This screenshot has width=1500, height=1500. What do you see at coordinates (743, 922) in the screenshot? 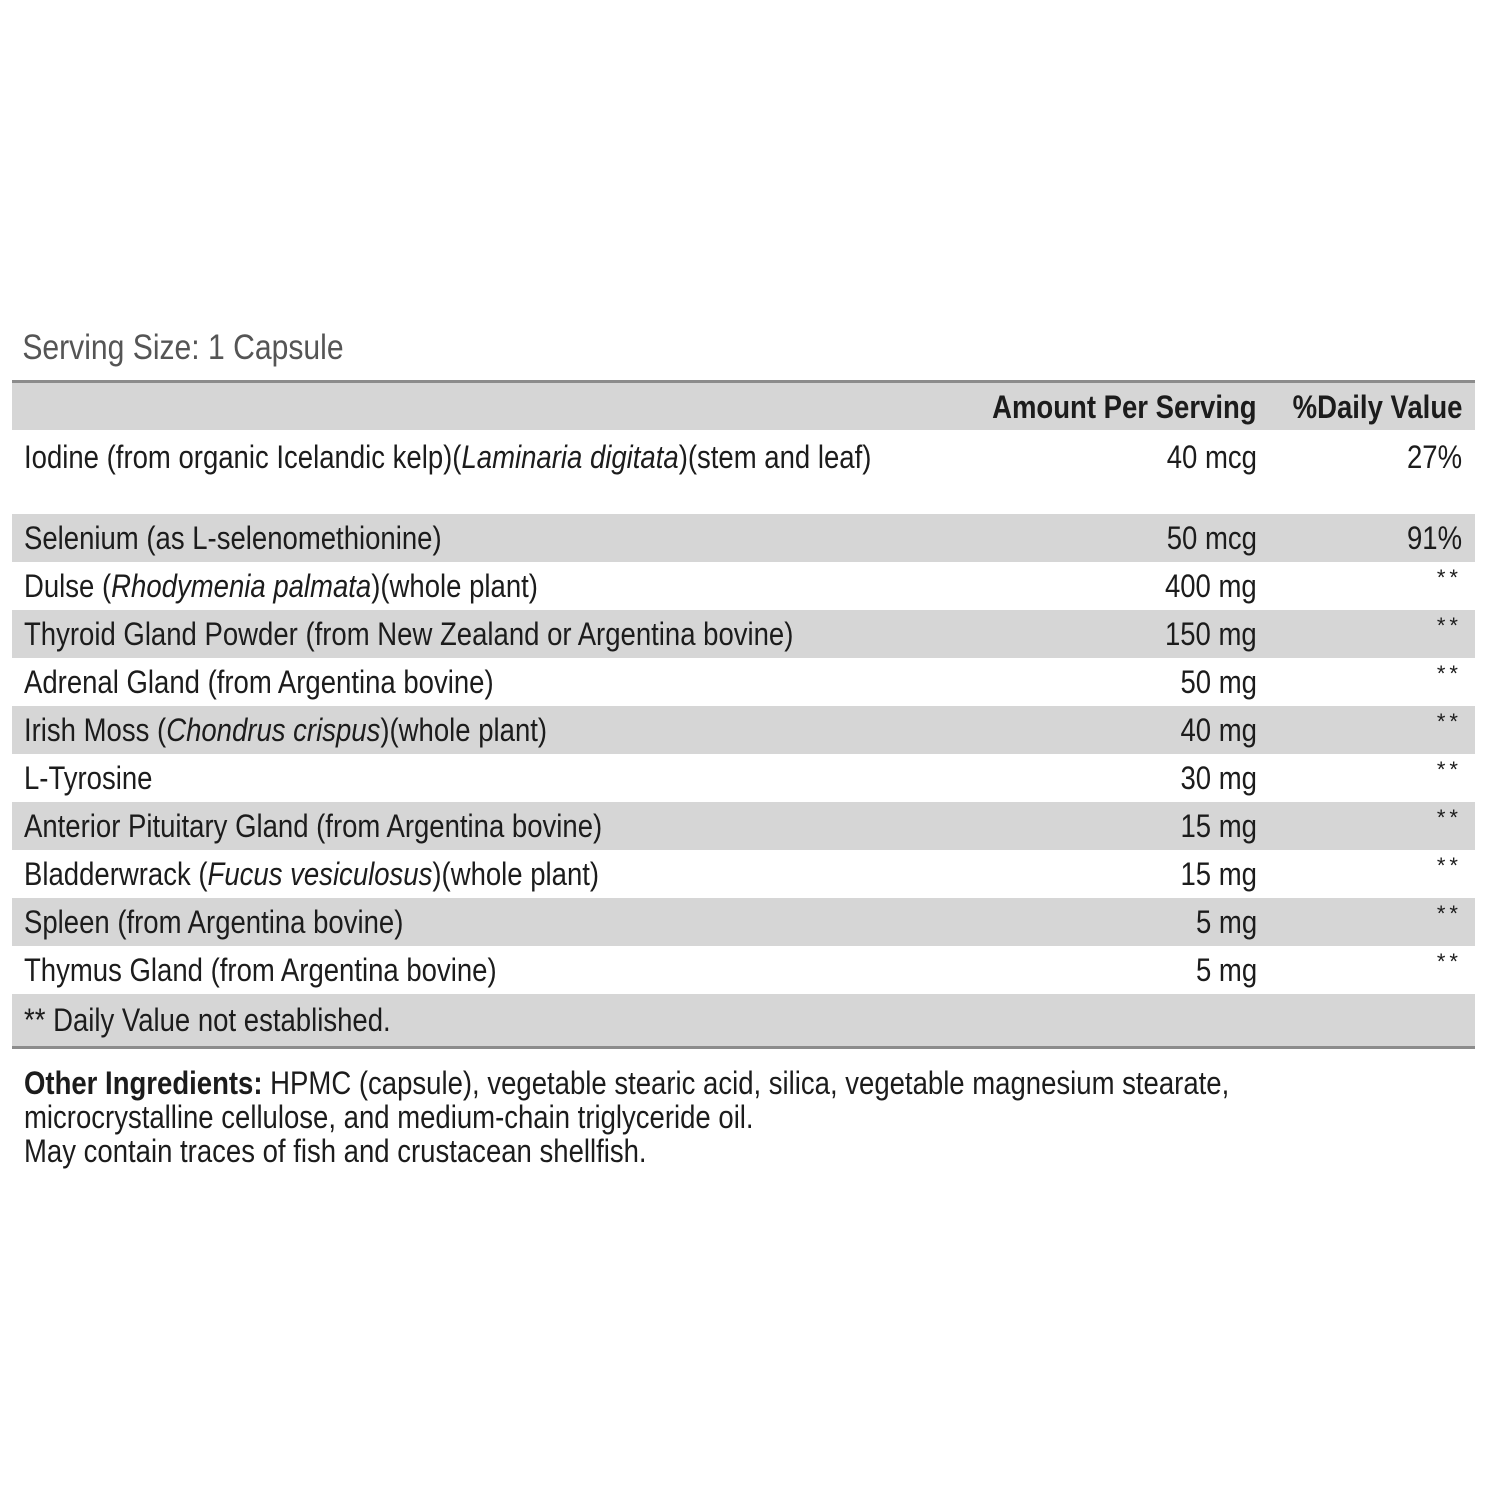
I see `table-row: Spleen (from Argentina bovine) 5 mg **` at bounding box center [743, 922].